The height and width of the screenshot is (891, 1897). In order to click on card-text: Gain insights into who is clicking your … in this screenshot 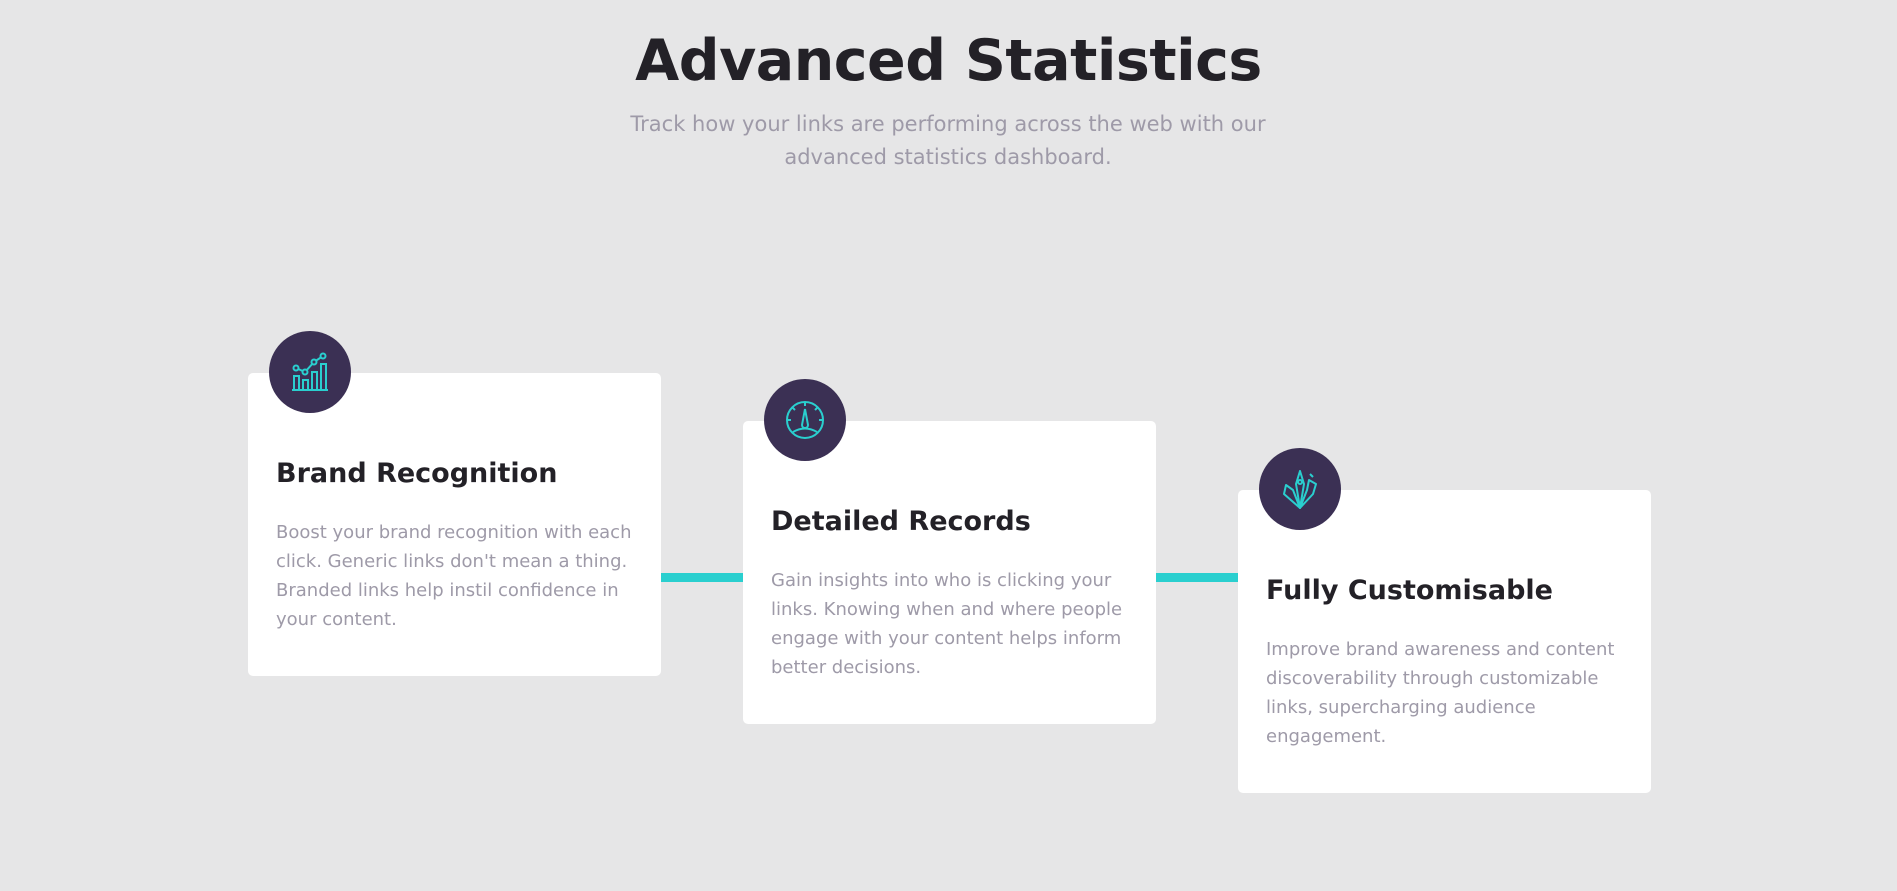, I will do `click(947, 624)`.